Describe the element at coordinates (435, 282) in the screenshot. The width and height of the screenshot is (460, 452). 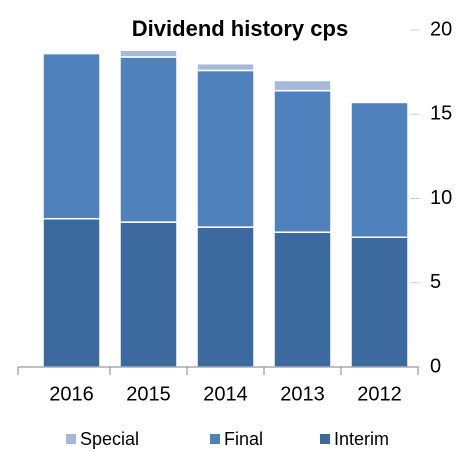
I see `y-tick-label: 5` at that location.